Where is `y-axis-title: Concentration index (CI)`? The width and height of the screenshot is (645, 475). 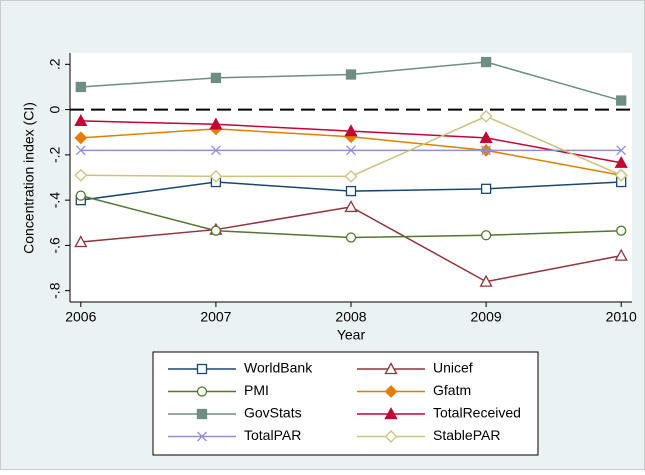 y-axis-title: Concentration index (CI) is located at coordinates (29, 178).